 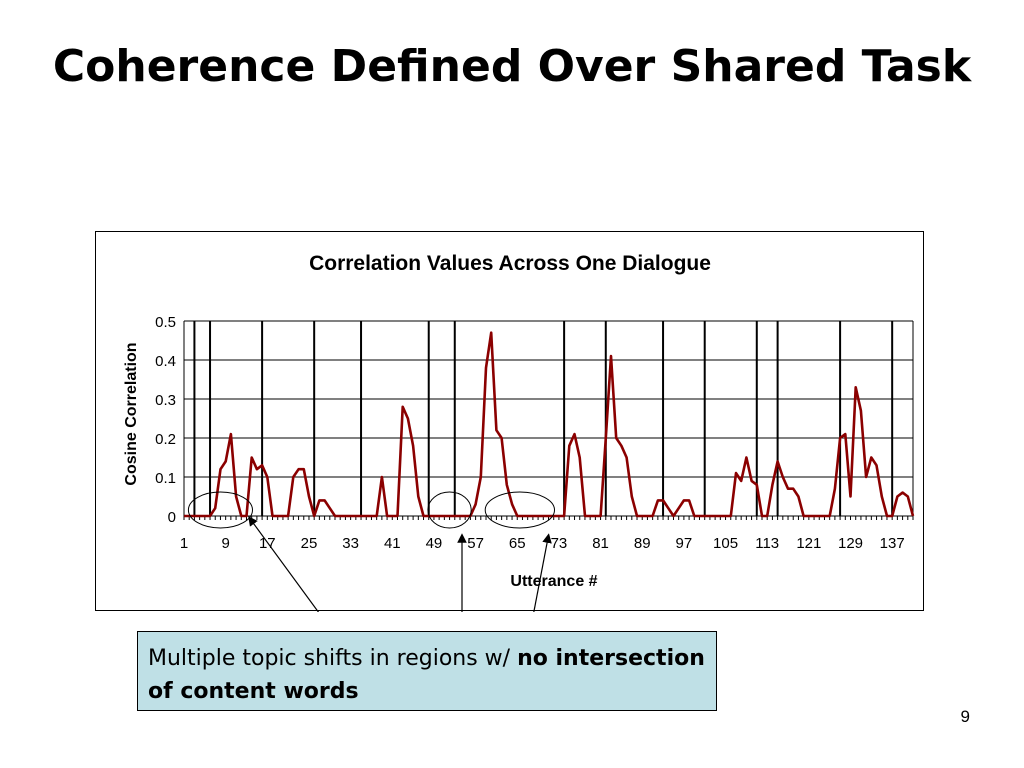 I want to click on x-tick-label: 41, so click(x=392, y=543).